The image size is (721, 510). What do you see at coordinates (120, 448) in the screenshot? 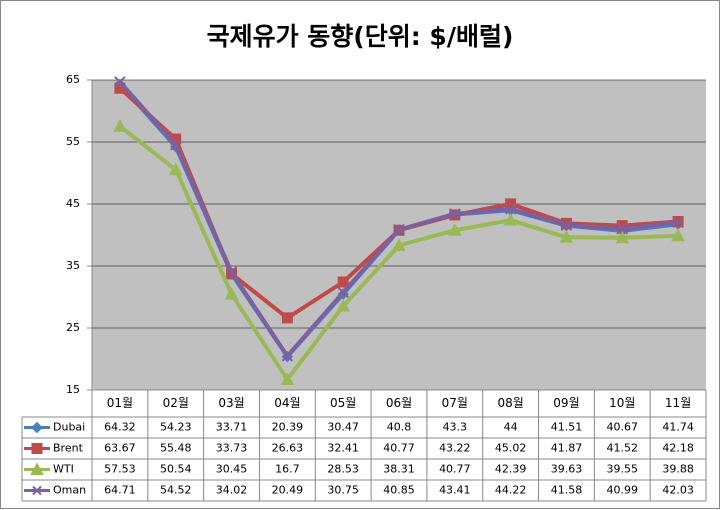
I see `table-value: 63.67` at bounding box center [120, 448].